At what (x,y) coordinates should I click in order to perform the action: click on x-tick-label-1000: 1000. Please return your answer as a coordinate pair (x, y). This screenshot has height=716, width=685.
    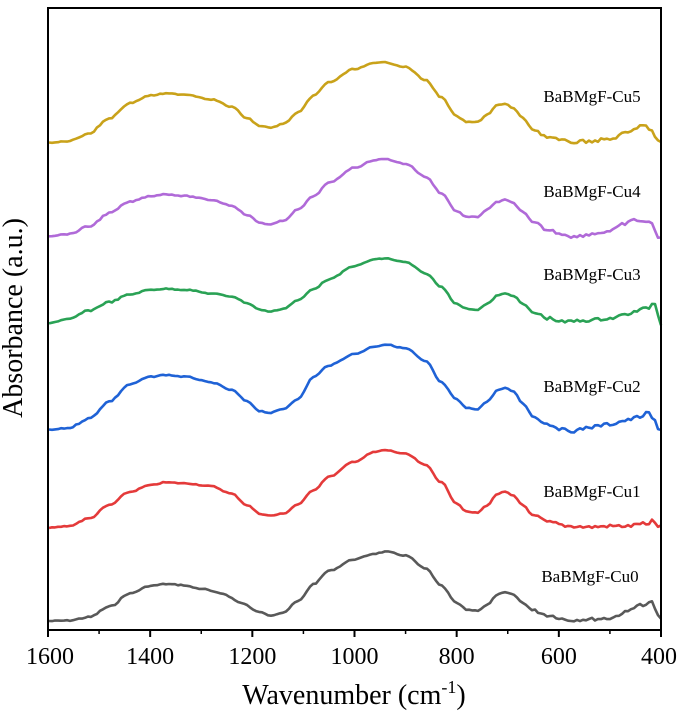
    Looking at the image, I should click on (355, 657).